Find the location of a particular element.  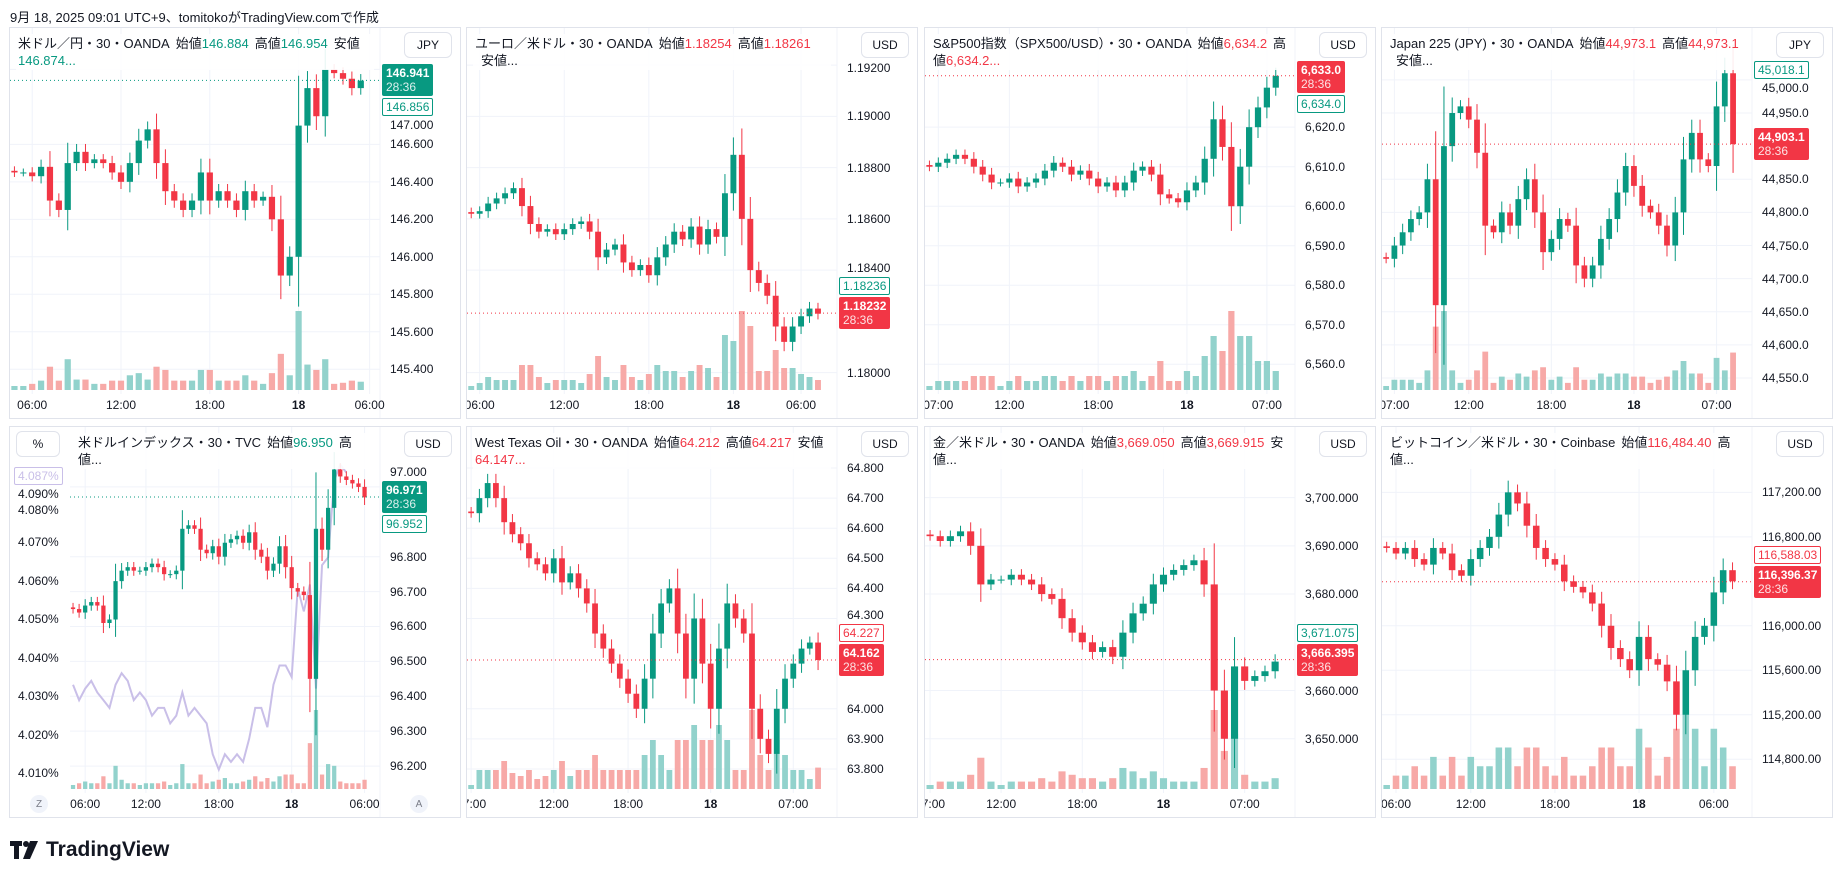

symbol-title: Japan 225 (JPY)・30・OANDA is located at coordinates (1482, 43).